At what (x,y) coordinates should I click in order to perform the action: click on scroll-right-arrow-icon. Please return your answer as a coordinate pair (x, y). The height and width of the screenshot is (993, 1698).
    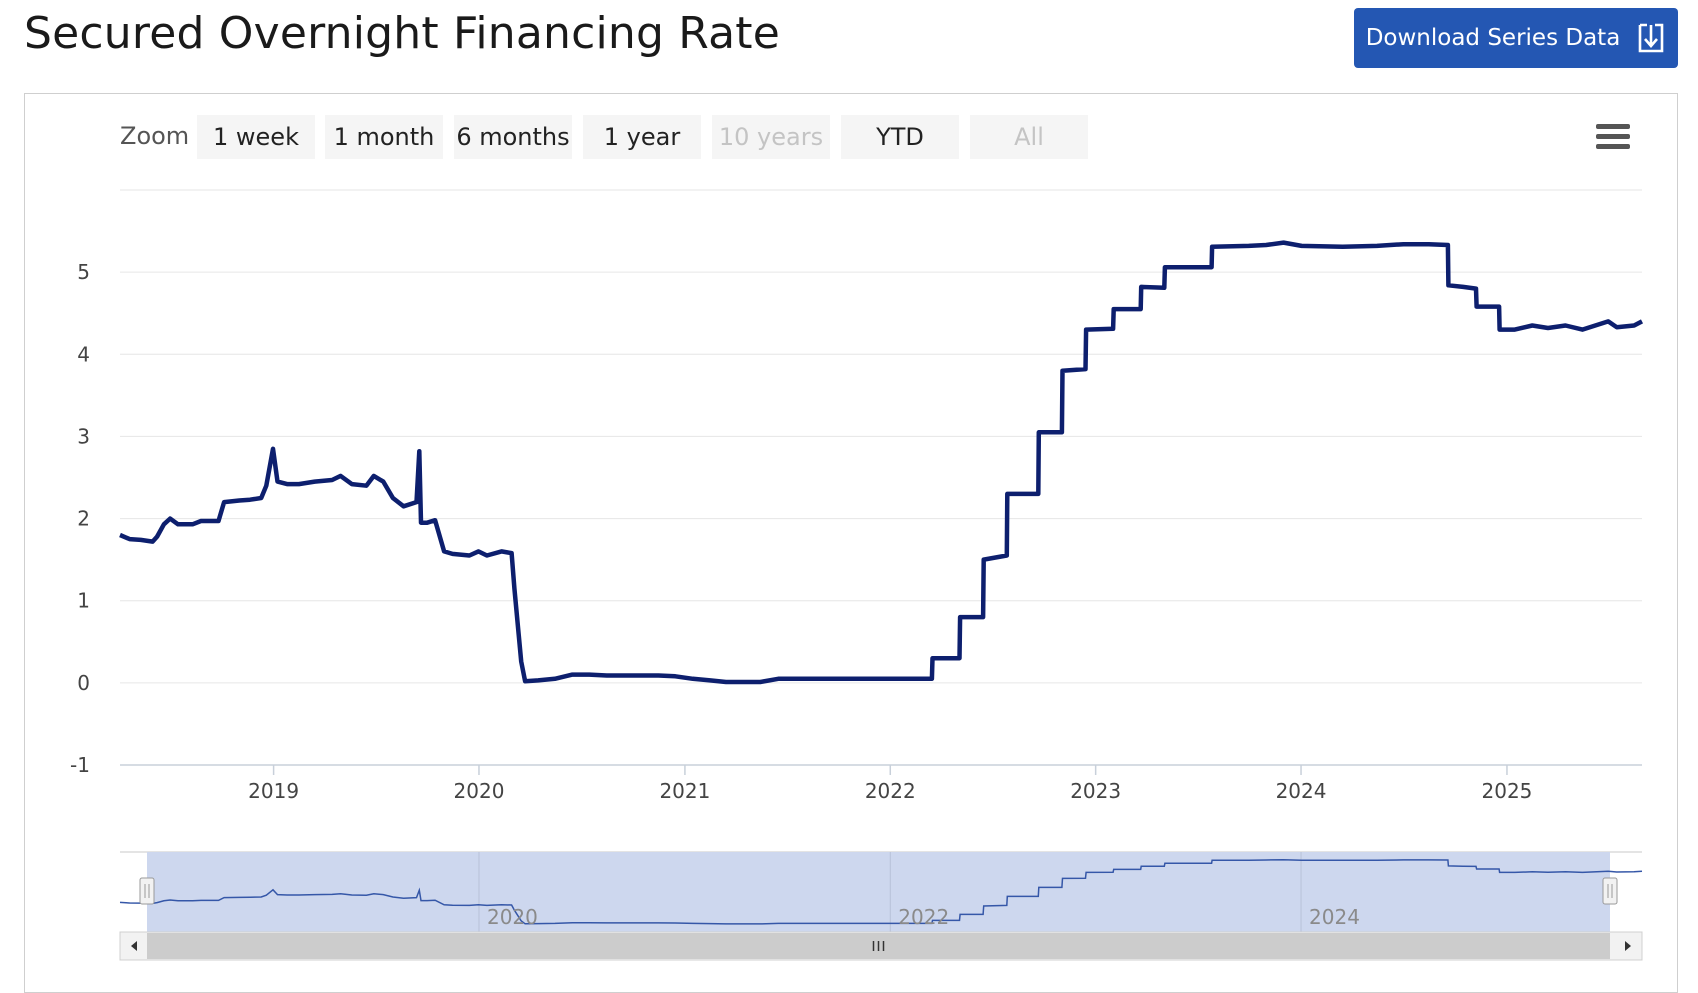
    Looking at the image, I should click on (1628, 946).